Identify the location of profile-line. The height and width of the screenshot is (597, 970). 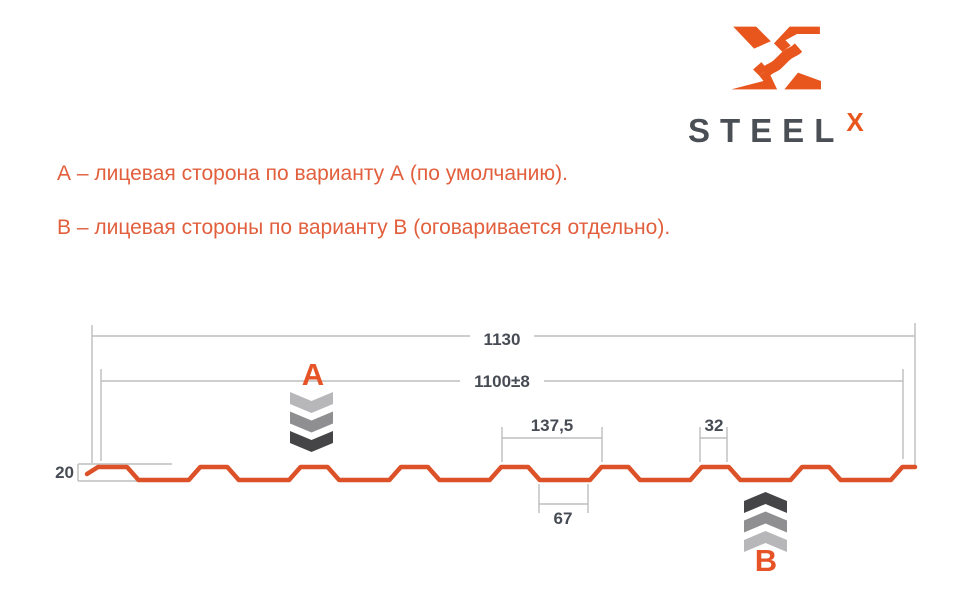
(501, 473).